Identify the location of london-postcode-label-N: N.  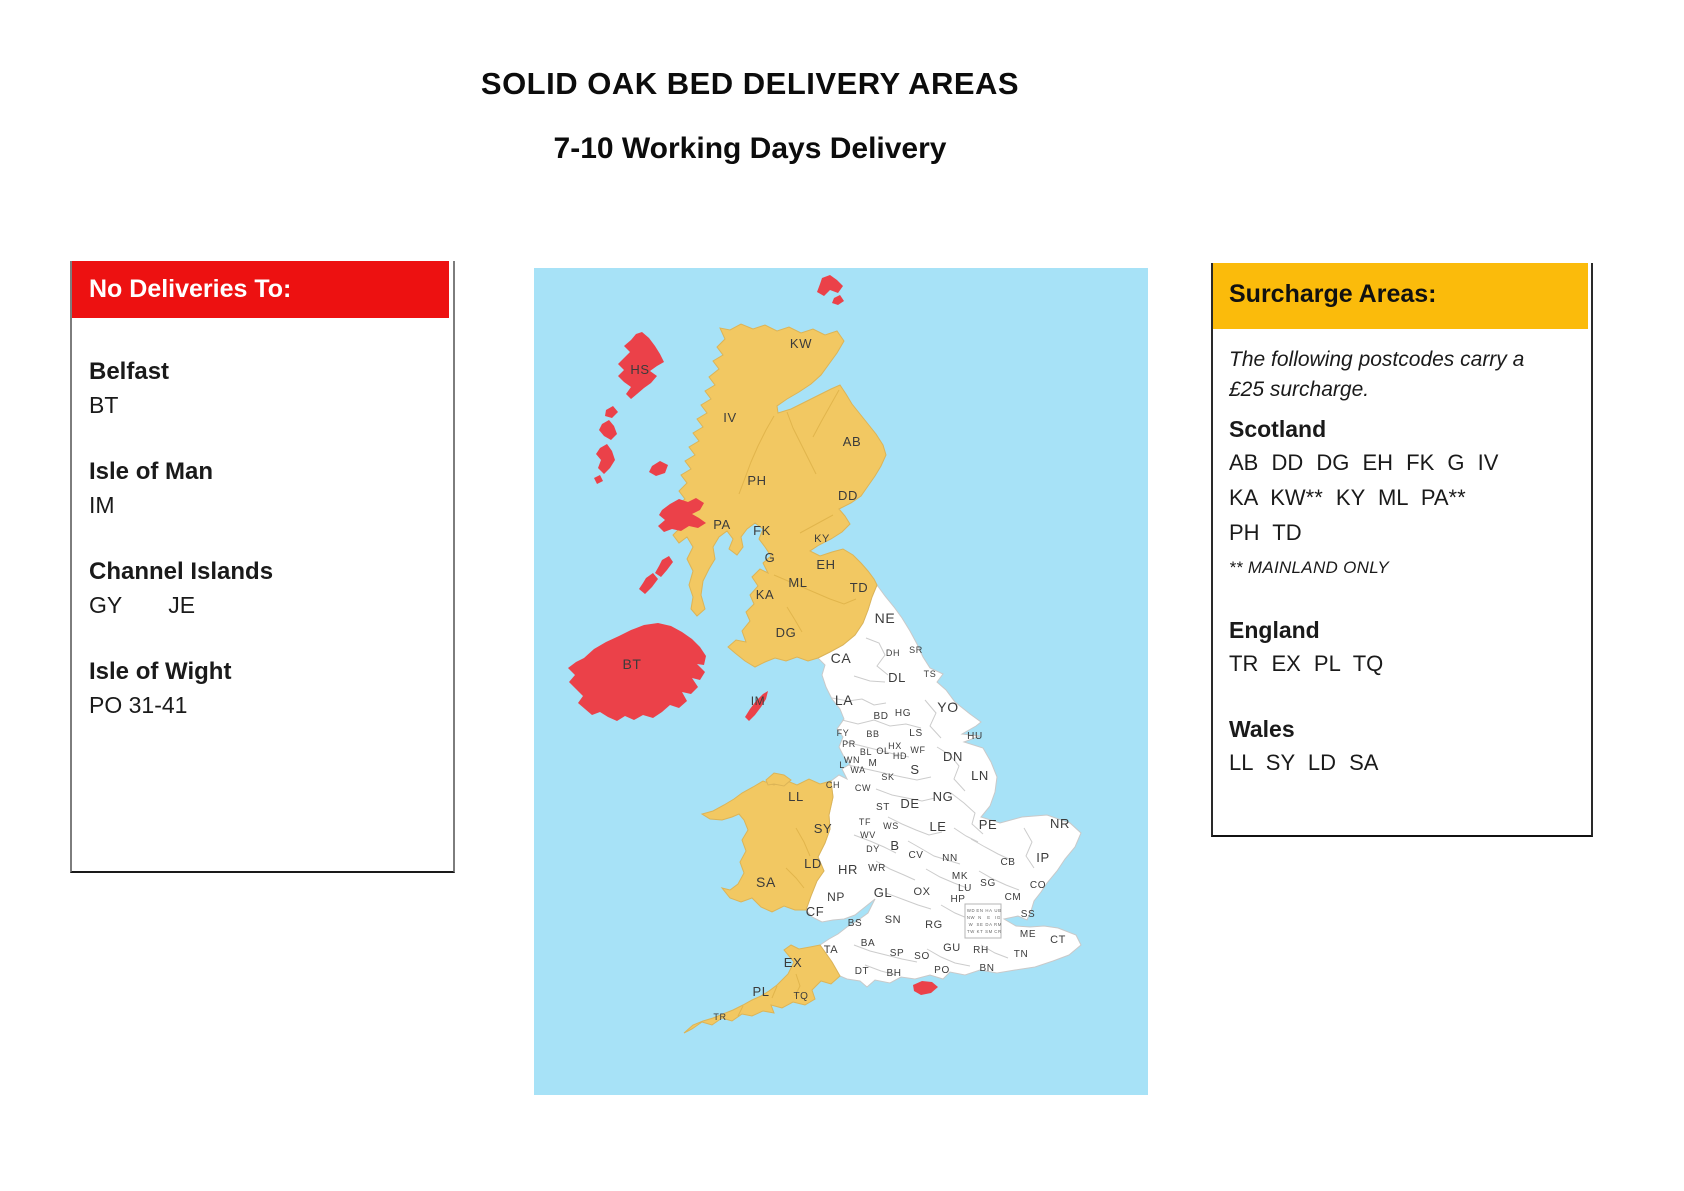
(980, 917).